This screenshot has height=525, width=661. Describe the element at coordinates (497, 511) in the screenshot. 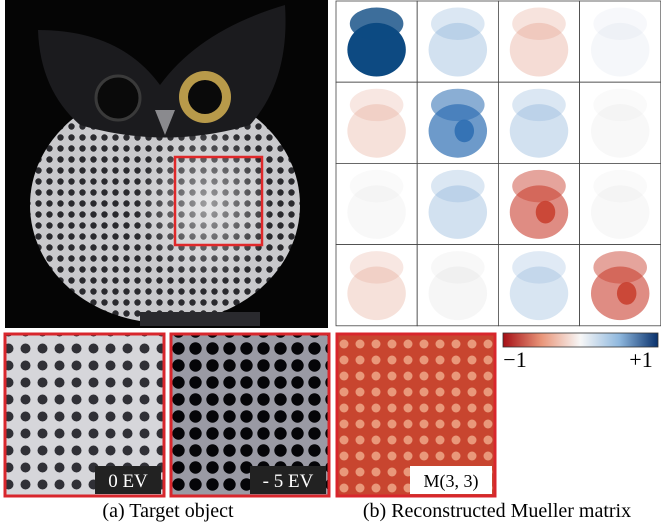

I see `caption: (b) Reconstructed Mueller matrix` at that location.